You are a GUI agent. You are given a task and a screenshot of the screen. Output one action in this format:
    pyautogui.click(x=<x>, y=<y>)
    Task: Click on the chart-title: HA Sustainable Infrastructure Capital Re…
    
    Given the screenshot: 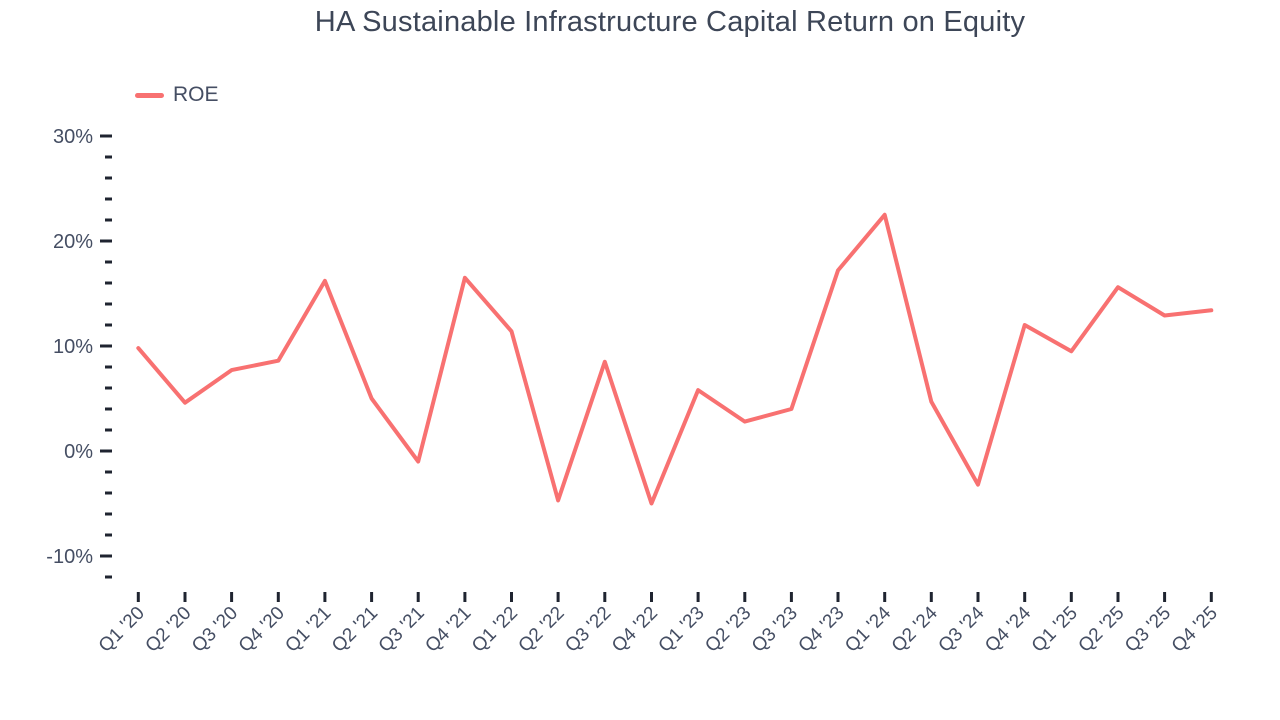 What is the action you would take?
    pyautogui.click(x=670, y=22)
    